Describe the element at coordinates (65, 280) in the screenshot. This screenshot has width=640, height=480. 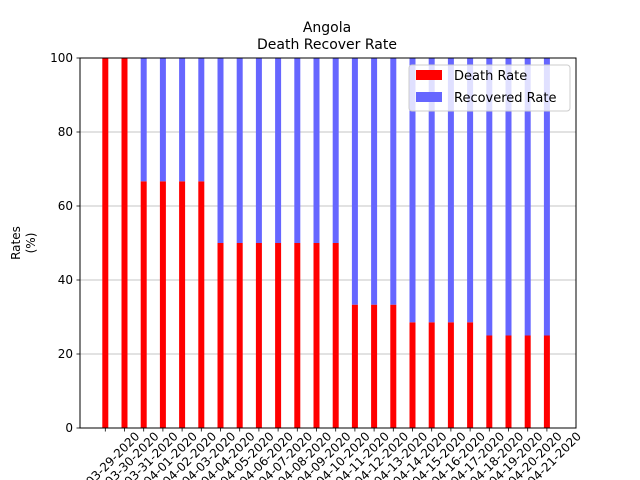
I see `y-tick-label: 40` at that location.